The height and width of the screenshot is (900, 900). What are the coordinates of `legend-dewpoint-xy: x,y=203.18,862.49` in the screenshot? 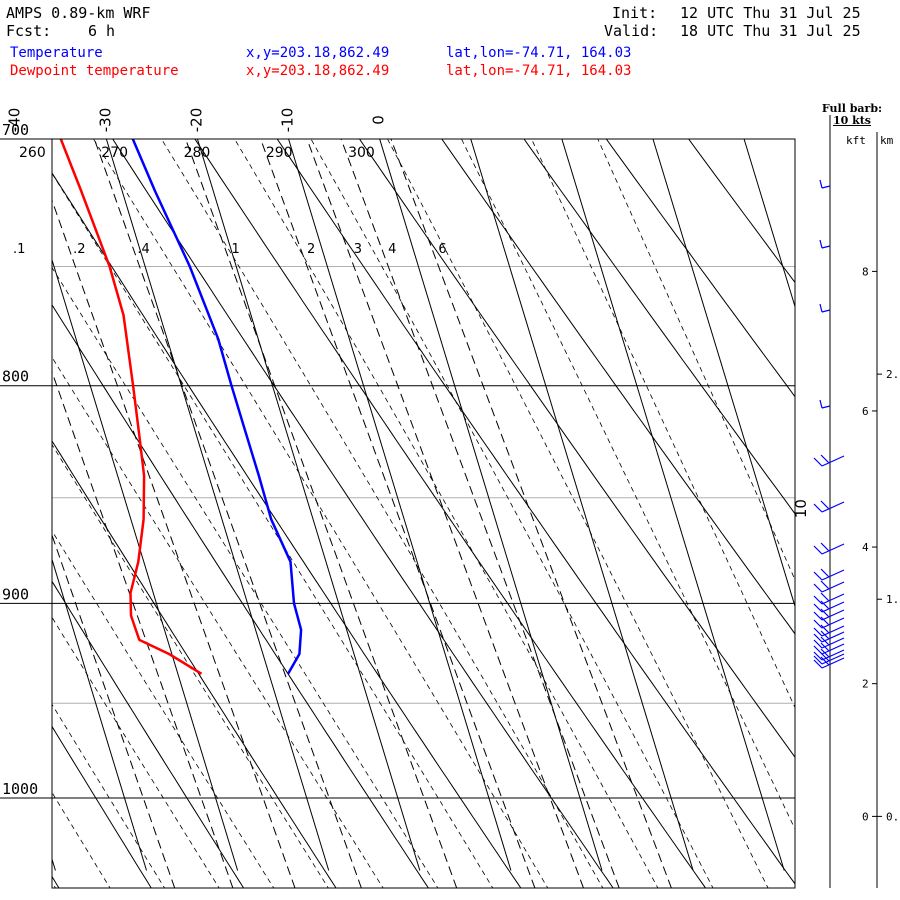 It's located at (318, 71).